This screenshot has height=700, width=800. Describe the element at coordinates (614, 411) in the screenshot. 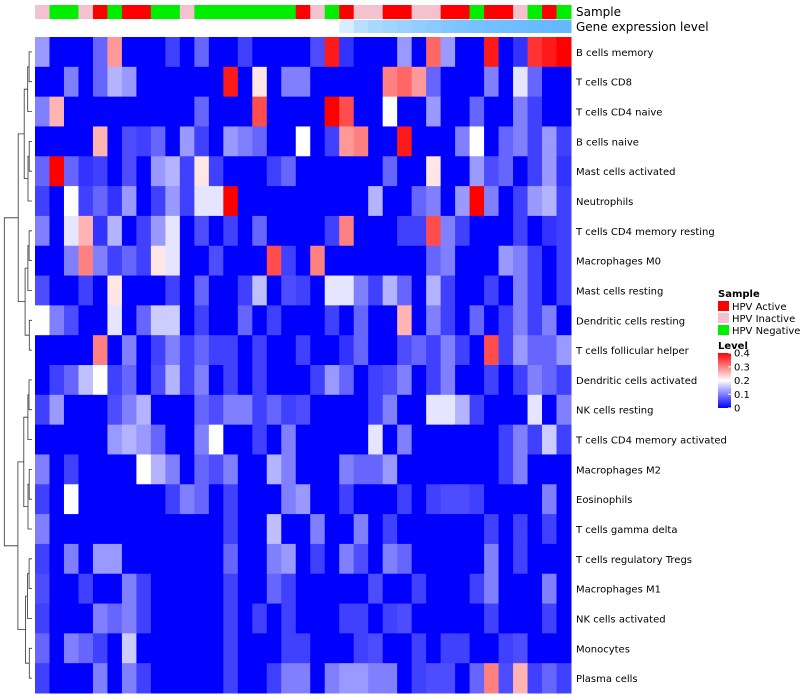

I see `row-label: NK cells resting` at that location.